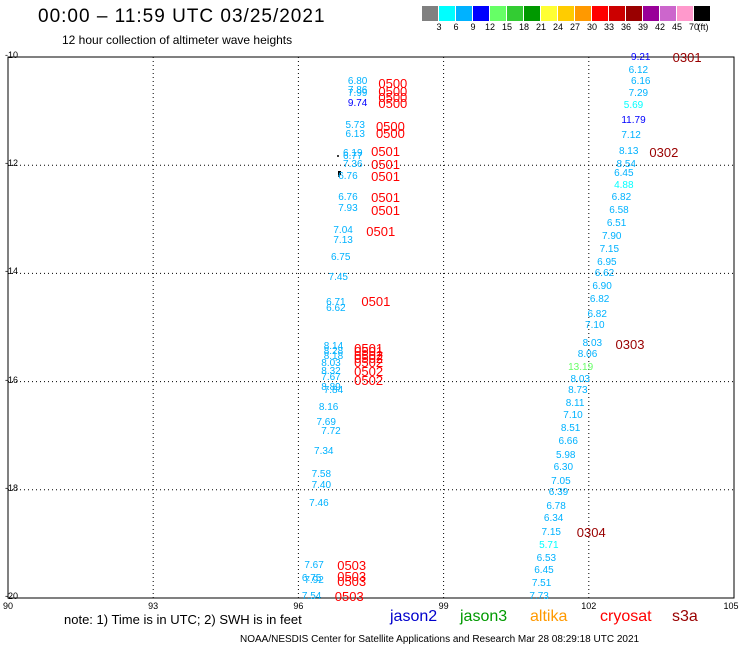  Describe the element at coordinates (628, 152) in the screenshot. I see `swh-value: 8.13` at that location.